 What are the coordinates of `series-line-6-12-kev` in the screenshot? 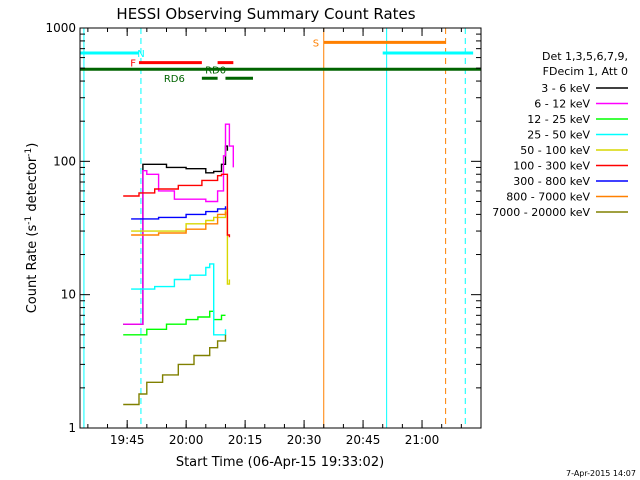 It's located at (178, 224).